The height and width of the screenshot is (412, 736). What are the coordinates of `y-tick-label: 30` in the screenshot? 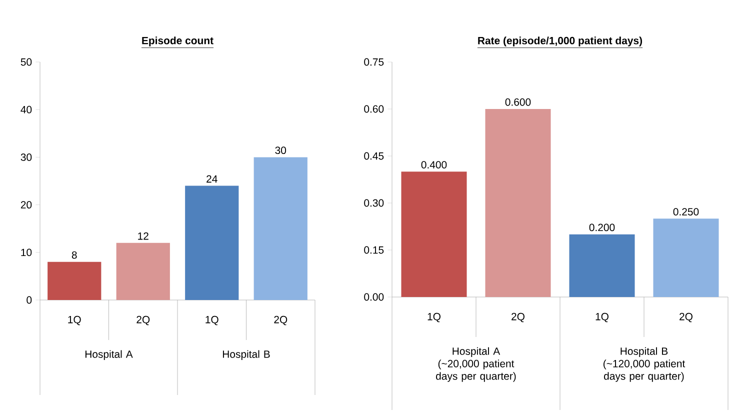 It's located at (26, 157).